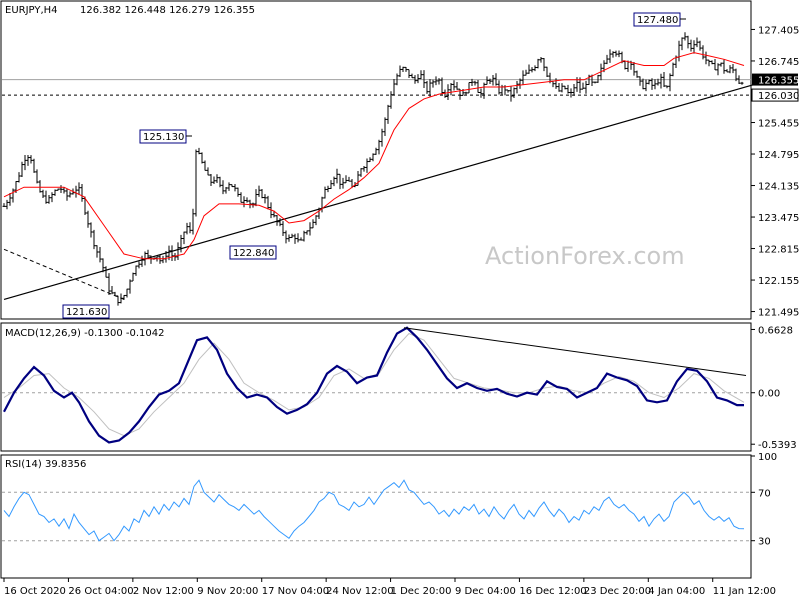 The width and height of the screenshot is (800, 604). I want to click on price-panel-title: EURJPY,H4, so click(31, 10).